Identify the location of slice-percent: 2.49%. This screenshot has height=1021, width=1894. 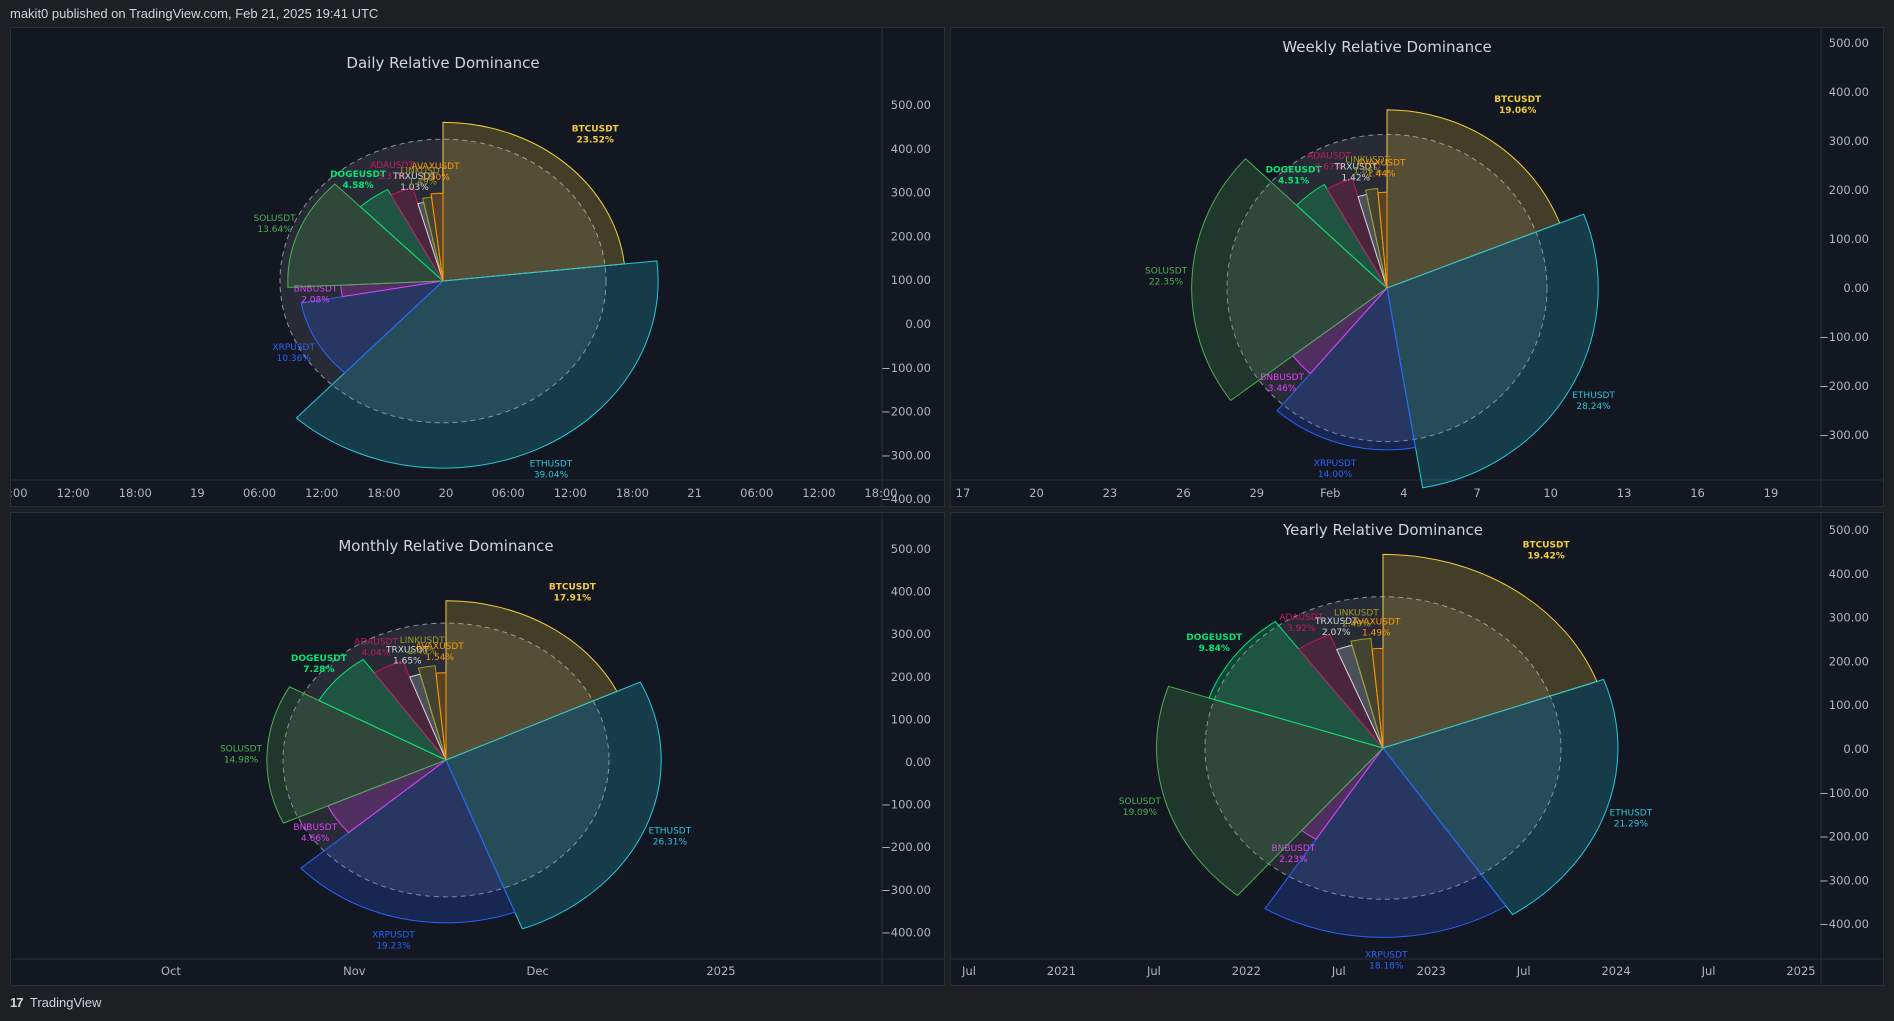
(1356, 625).